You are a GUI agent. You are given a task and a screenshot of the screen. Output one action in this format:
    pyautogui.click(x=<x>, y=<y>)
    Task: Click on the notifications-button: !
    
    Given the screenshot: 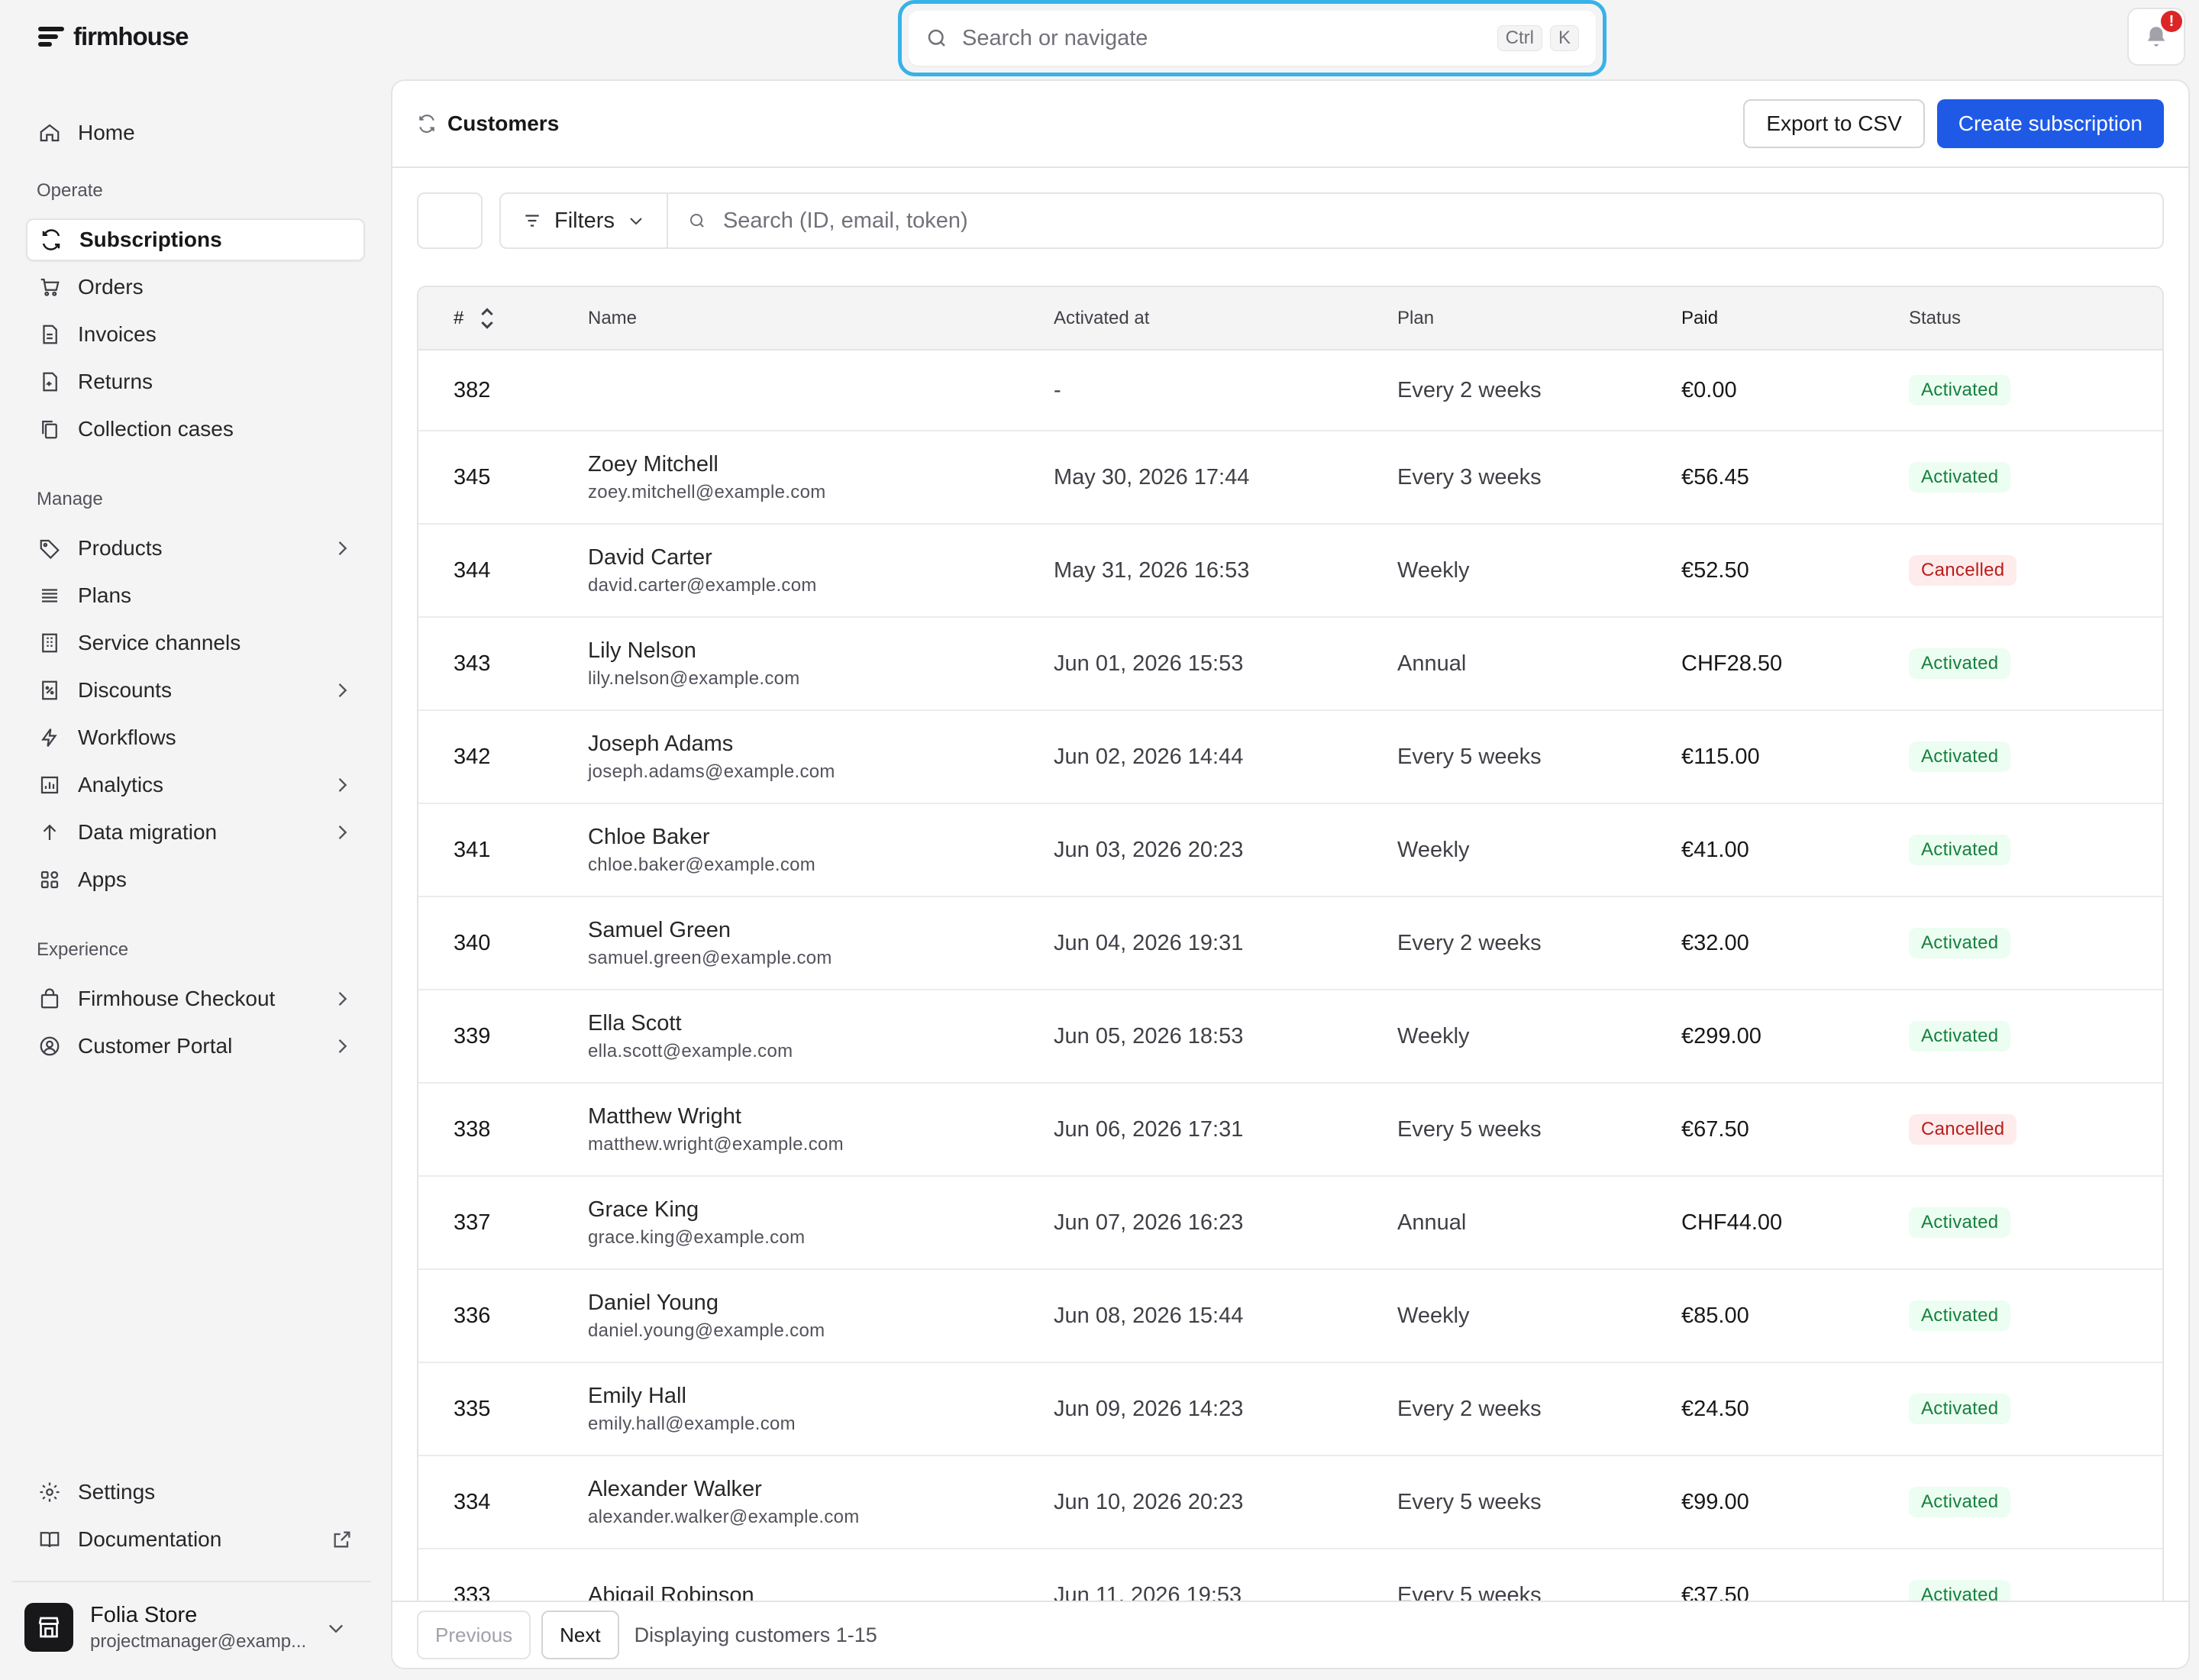 What is the action you would take?
    pyautogui.click(x=2156, y=37)
    